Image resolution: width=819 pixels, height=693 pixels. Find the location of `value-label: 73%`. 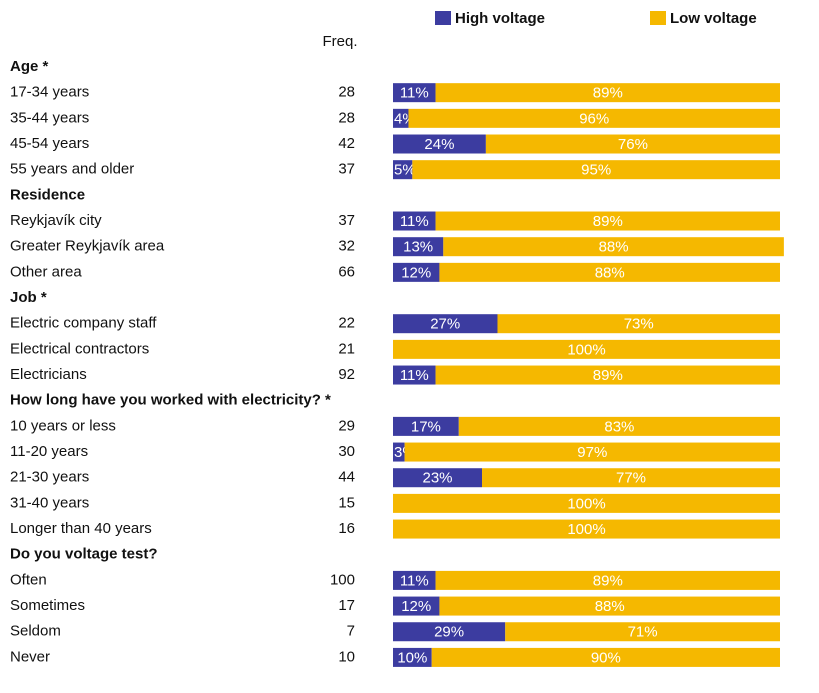

value-label: 73% is located at coordinates (639, 324).